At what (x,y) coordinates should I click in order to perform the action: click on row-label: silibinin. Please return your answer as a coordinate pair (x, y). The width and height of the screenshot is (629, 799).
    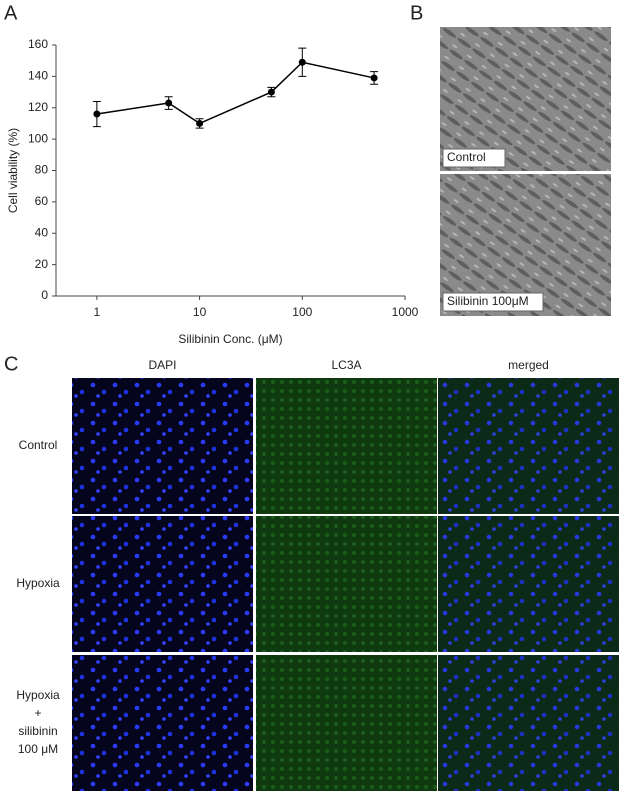
    Looking at the image, I should click on (37, 731).